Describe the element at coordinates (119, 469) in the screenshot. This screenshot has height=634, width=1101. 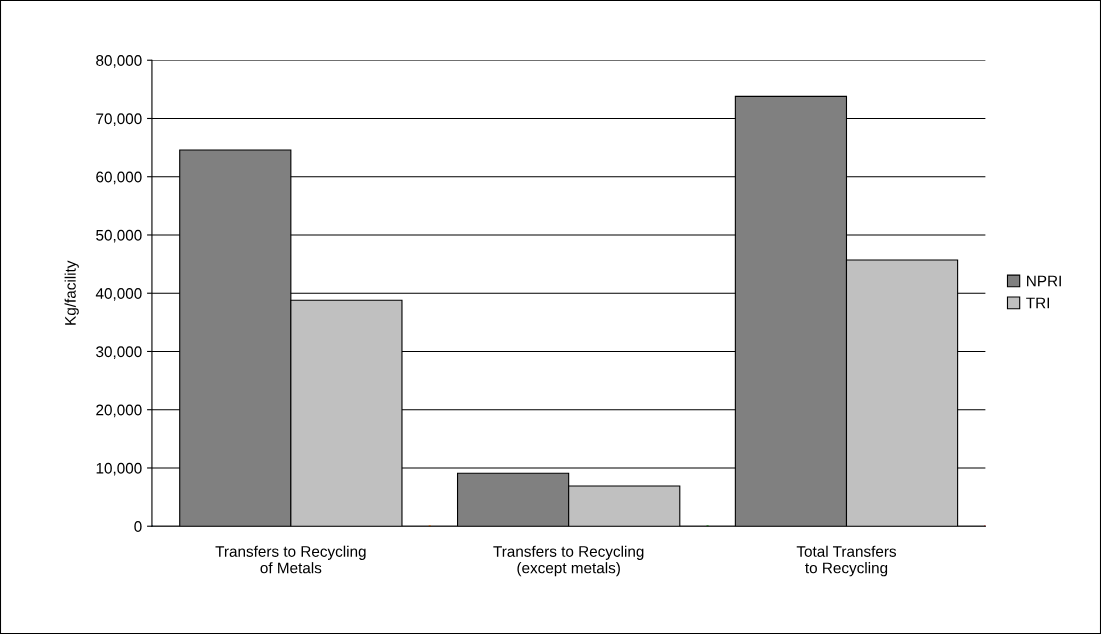
I see `y-tick-label: 10,000` at that location.